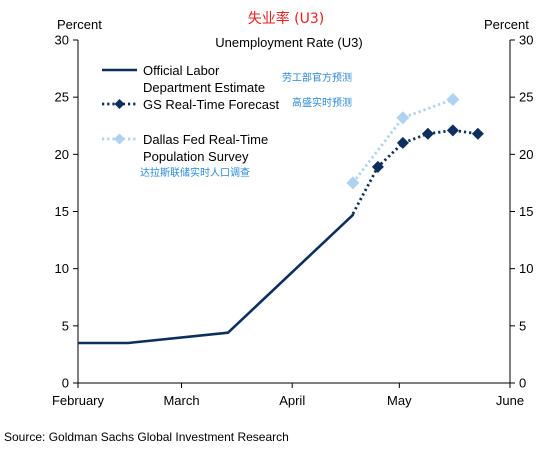 This screenshot has width=550, height=452. What do you see at coordinates (65, 325) in the screenshot?
I see `y-tick-label-left: 5` at bounding box center [65, 325].